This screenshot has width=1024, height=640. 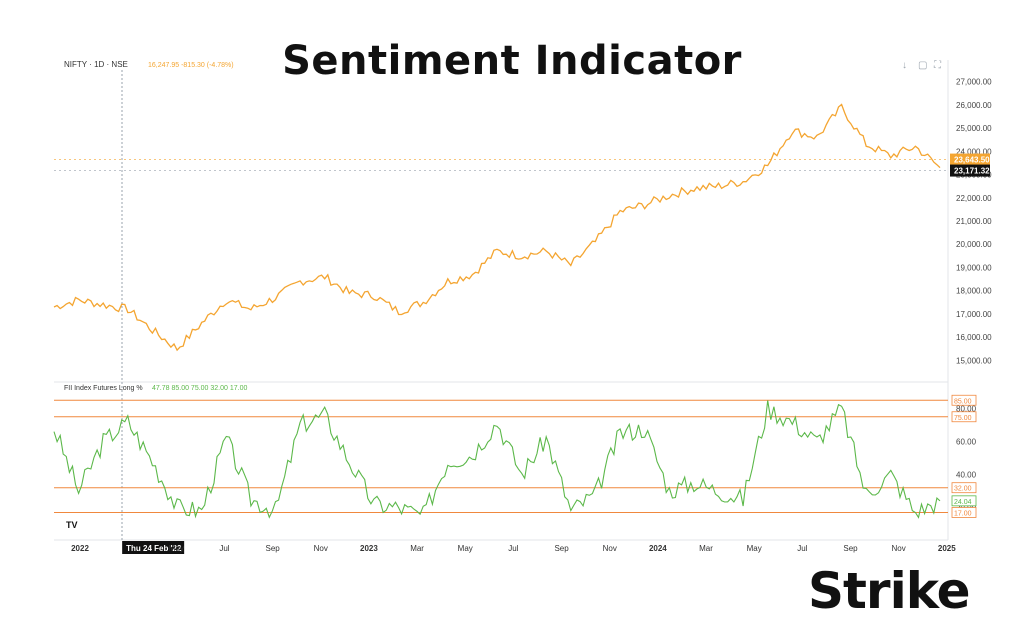 I want to click on fii-tick-label: 60.00, so click(x=966, y=442).